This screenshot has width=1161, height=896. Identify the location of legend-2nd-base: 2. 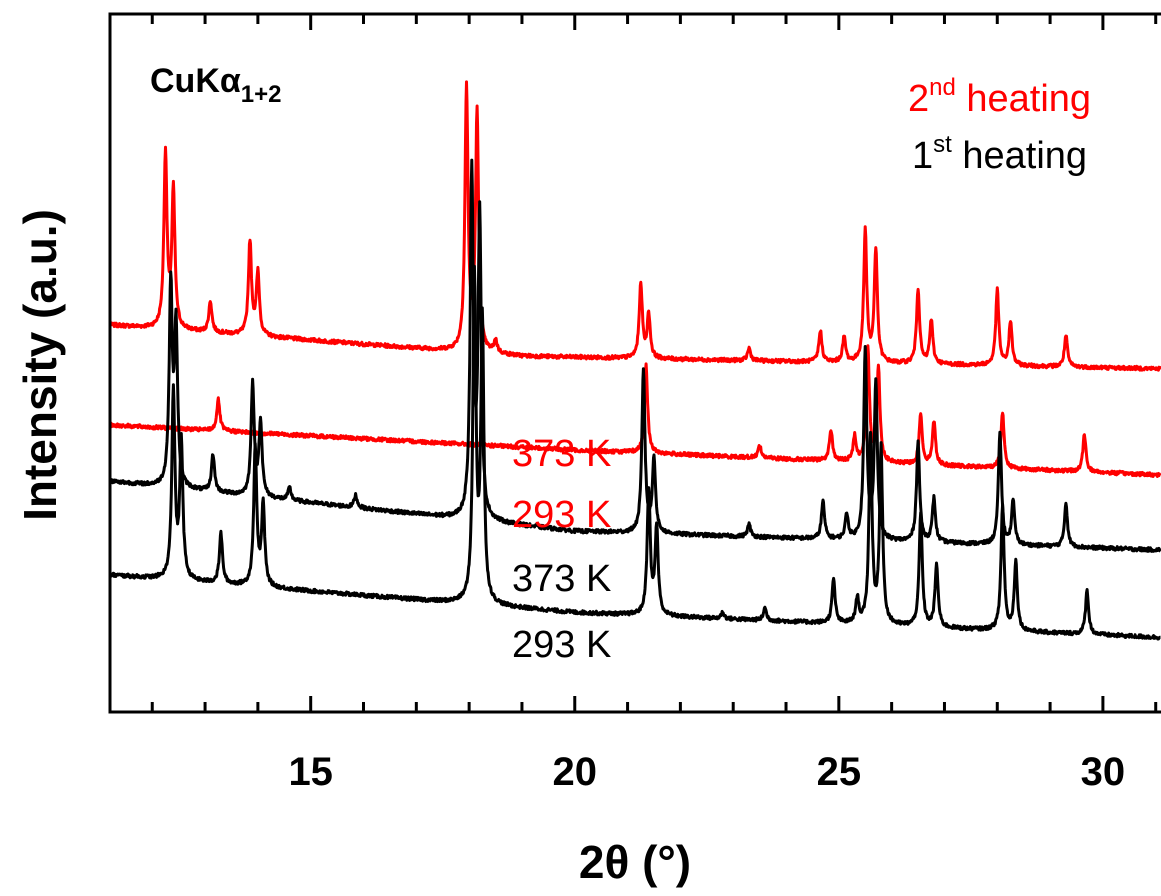
(918, 99).